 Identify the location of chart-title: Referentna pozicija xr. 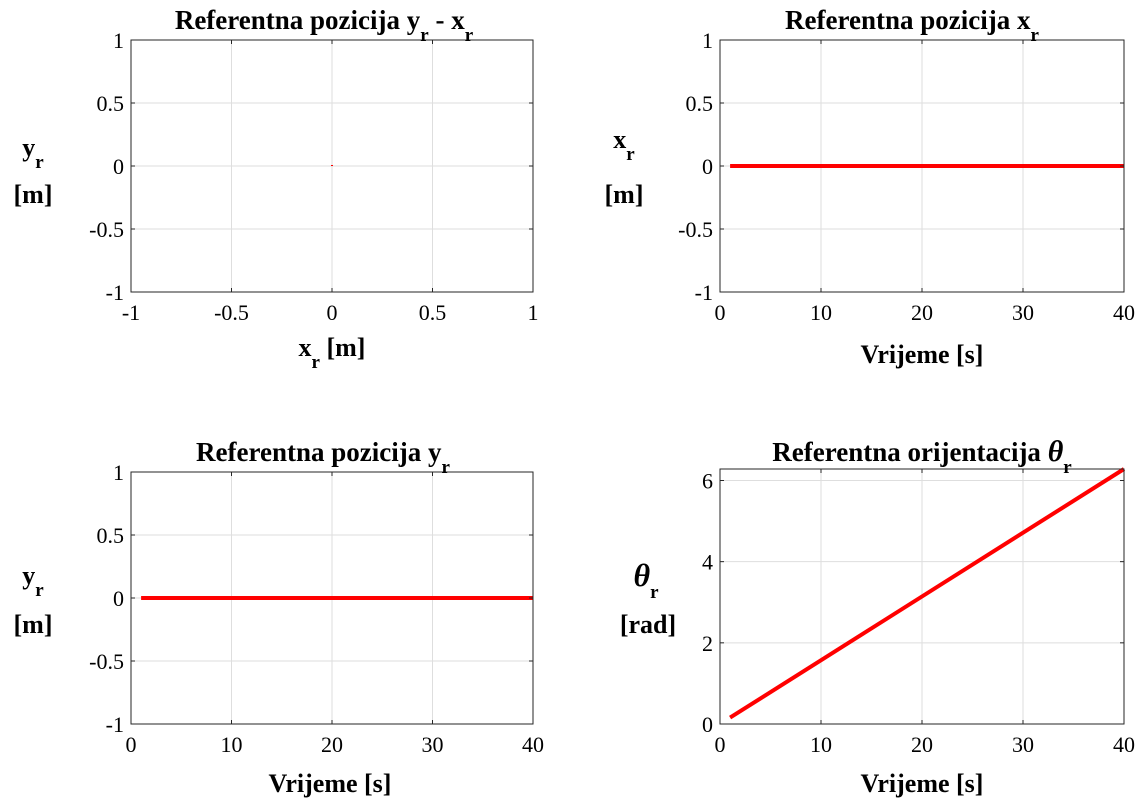
(912, 25).